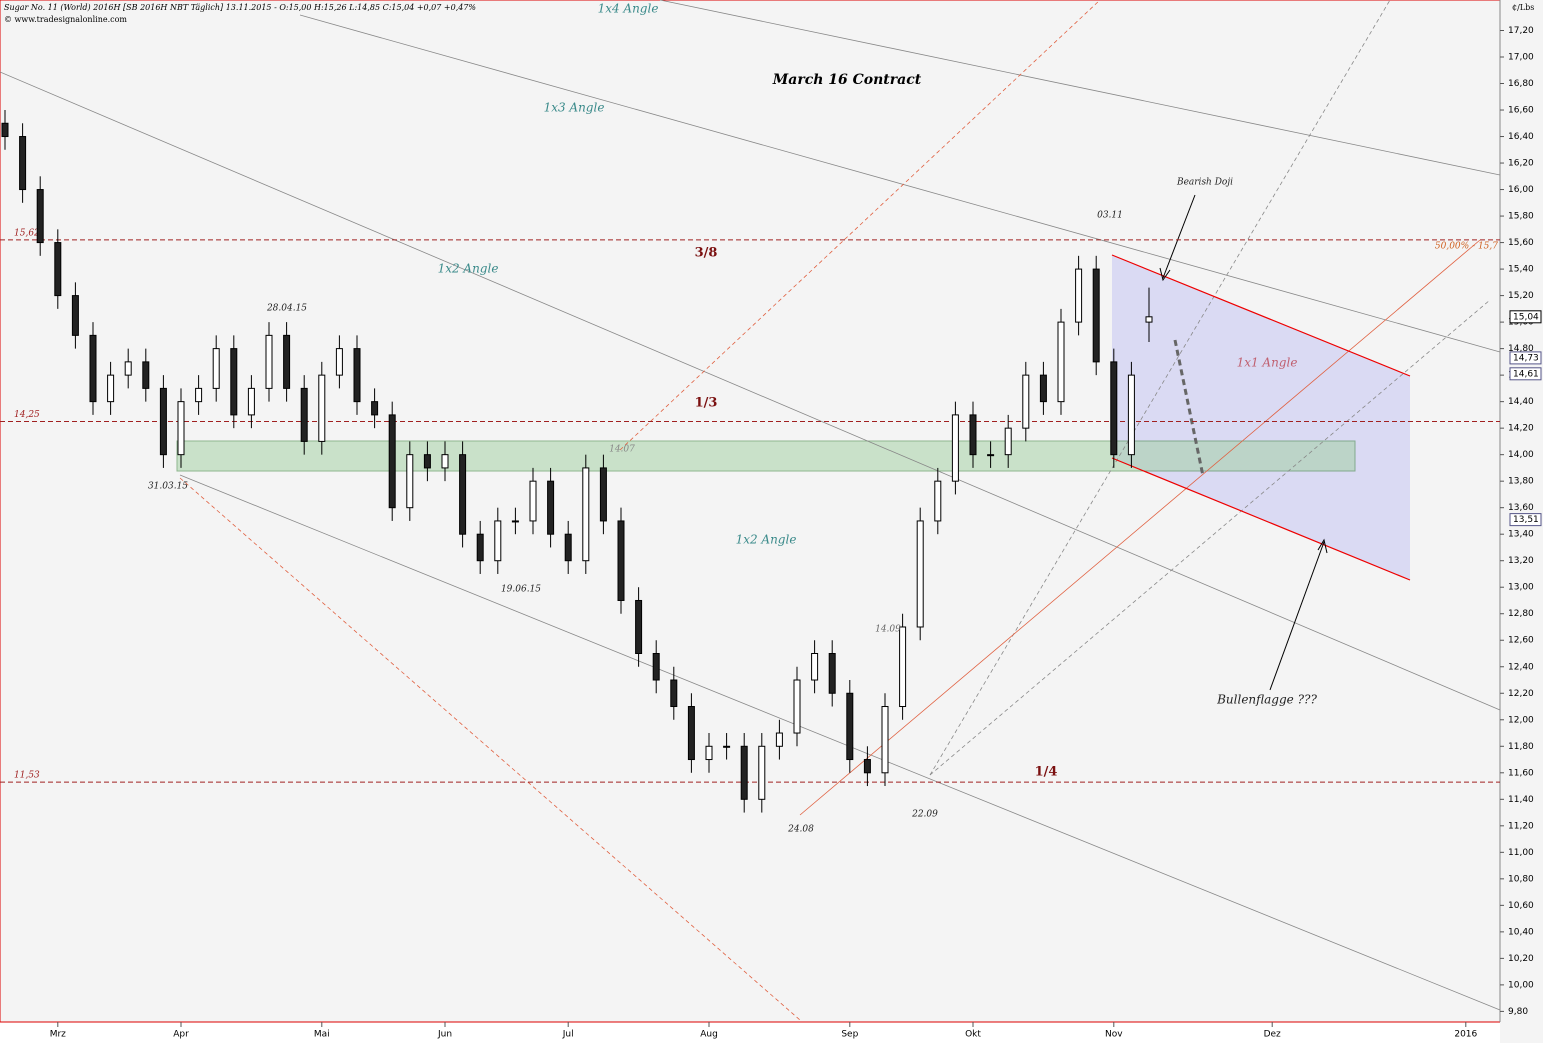 The width and height of the screenshot is (1543, 1043). What do you see at coordinates (1521, 588) in the screenshot?
I see `y-tick-label: 13,00` at bounding box center [1521, 588].